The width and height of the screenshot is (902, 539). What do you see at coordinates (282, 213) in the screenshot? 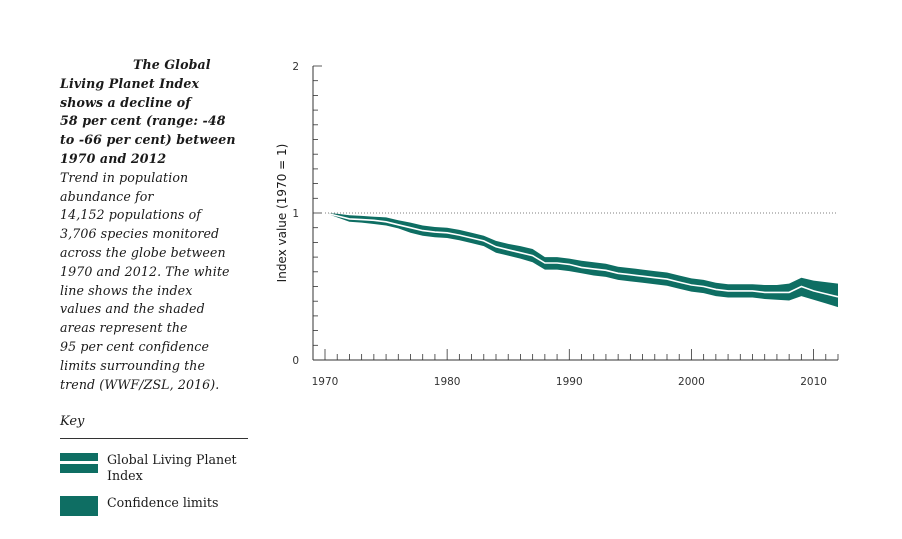
I see `y-axis-label: Index value (1970 = 1)` at bounding box center [282, 213].